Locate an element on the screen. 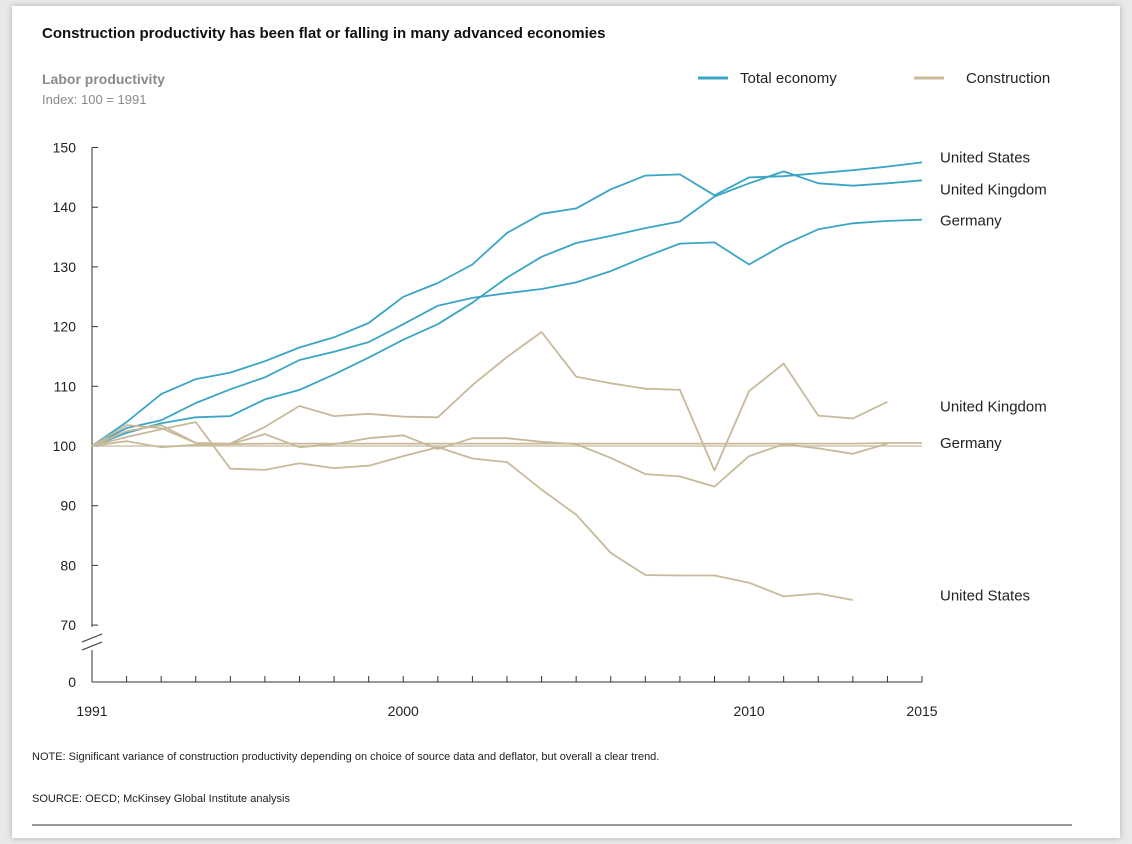 The height and width of the screenshot is (844, 1132). y-tick-label: 90 is located at coordinates (68, 506).